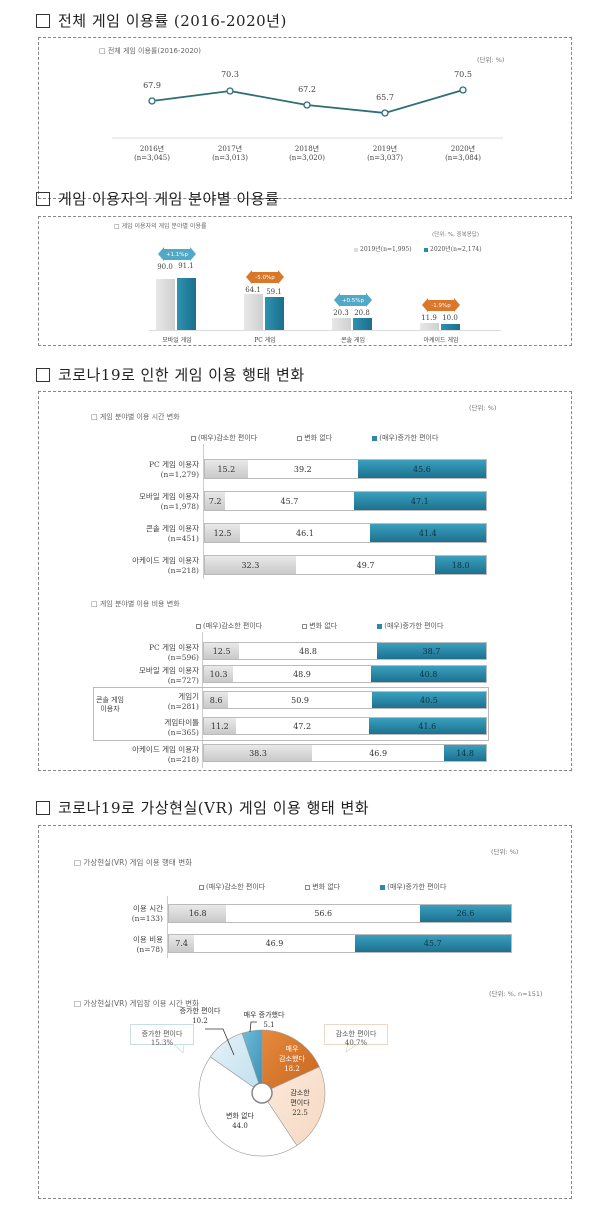 Image resolution: width=600 pixels, height=1221 pixels. What do you see at coordinates (253, 290) in the screenshot?
I see `bar-value: 64.1` at bounding box center [253, 290].